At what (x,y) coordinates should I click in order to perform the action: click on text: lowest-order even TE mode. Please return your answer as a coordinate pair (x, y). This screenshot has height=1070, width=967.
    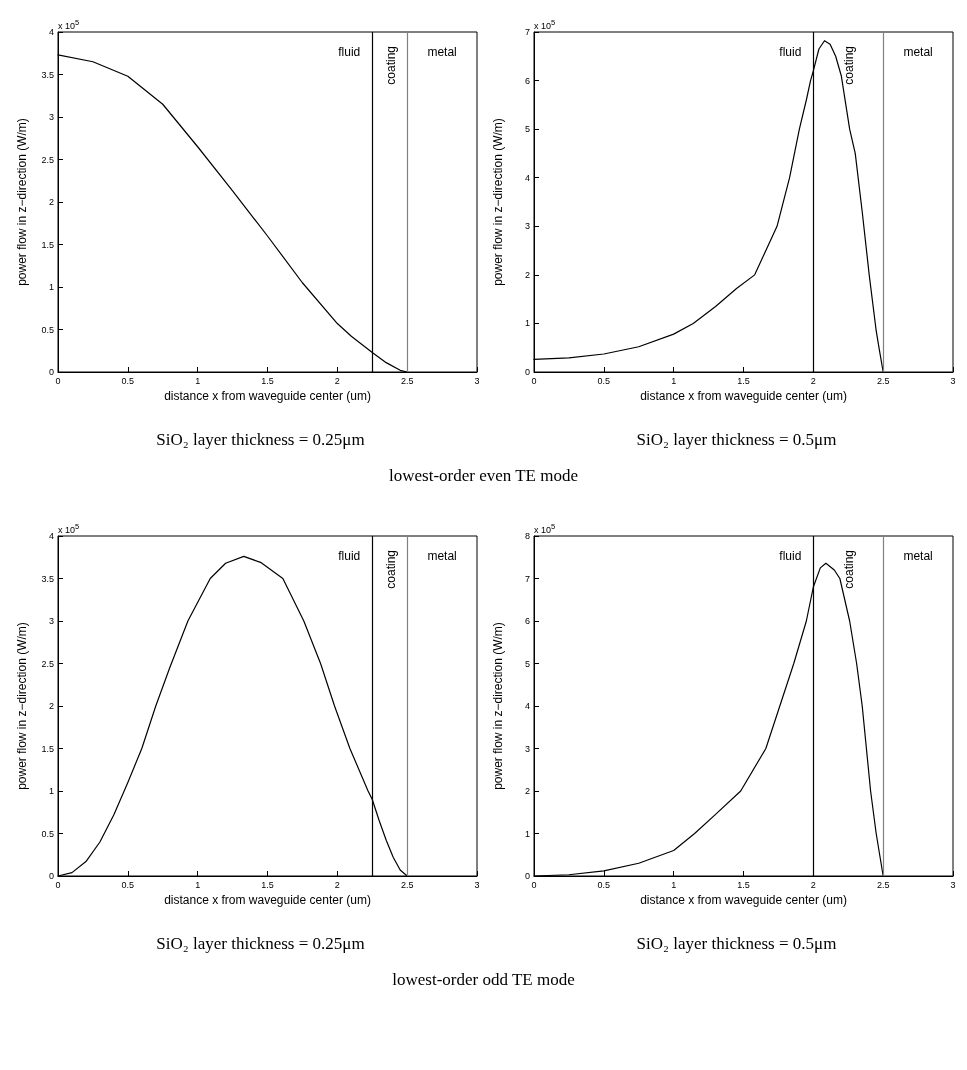
    Looking at the image, I should click on (483, 476).